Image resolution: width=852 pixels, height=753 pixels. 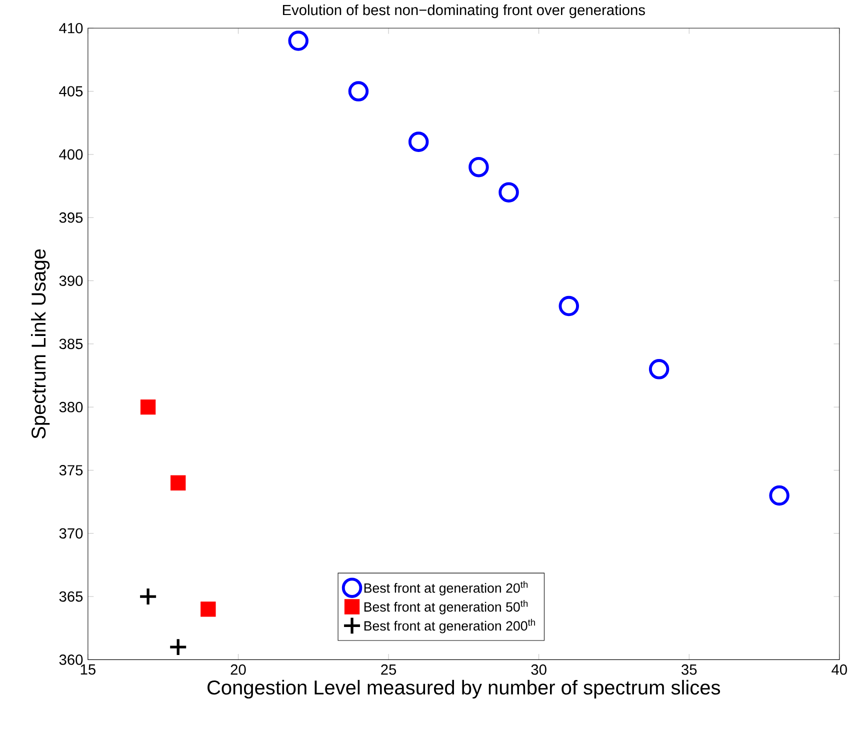 I want to click on y-tick-label: 400, so click(x=71, y=154).